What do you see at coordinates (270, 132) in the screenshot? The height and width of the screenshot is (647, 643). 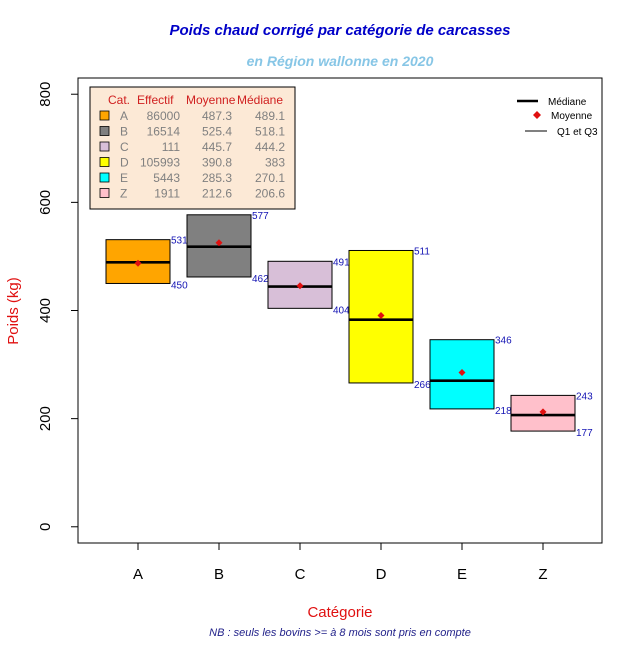 I see `table-cell-mediane: 518.1` at bounding box center [270, 132].